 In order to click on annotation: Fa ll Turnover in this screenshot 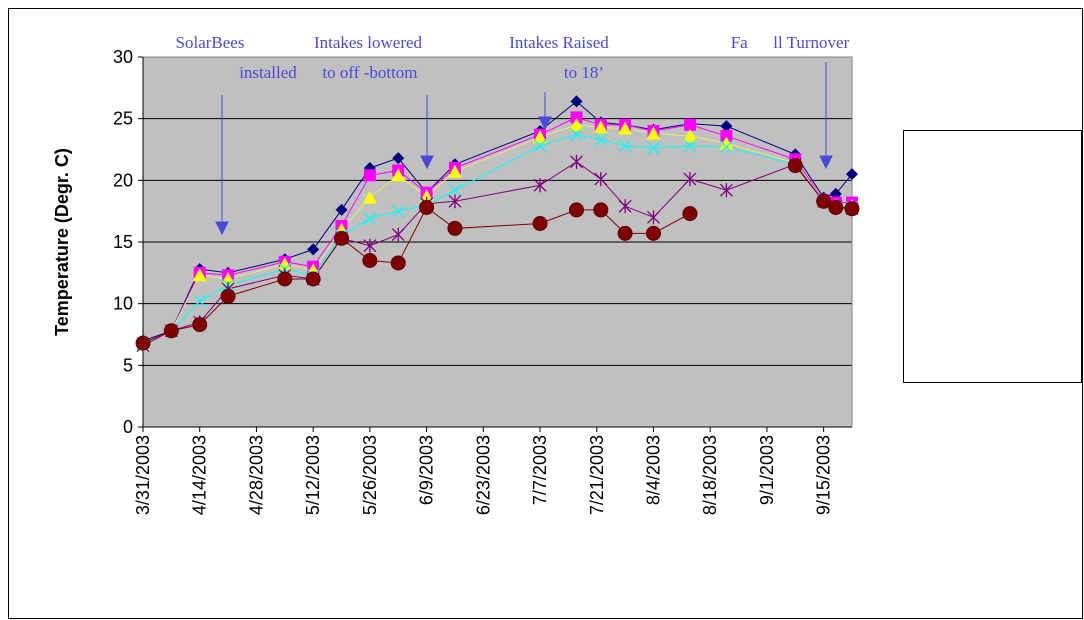, I will do `click(790, 42)`.